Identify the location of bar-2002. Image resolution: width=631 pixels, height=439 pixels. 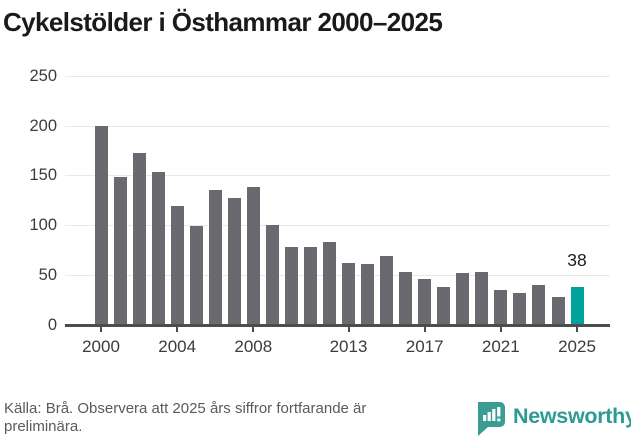
(139, 239).